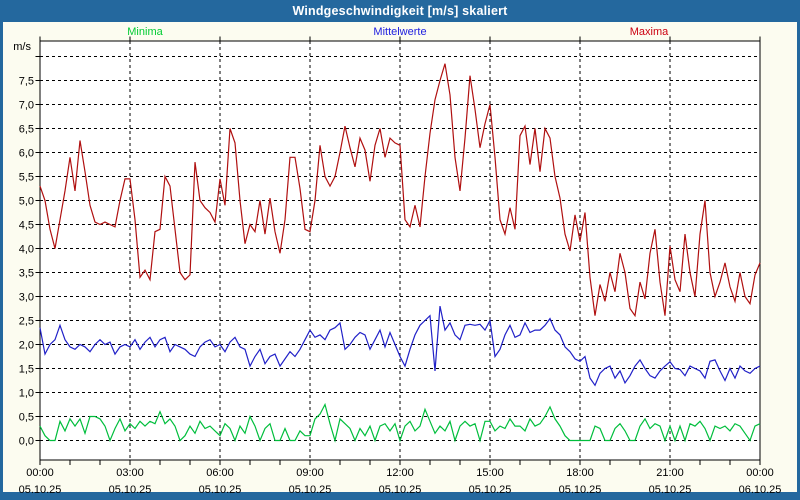 The image size is (800, 500). What do you see at coordinates (400, 32) in the screenshot?
I see `legend-label-mittelwerte: Mittelwerte` at bounding box center [400, 32].